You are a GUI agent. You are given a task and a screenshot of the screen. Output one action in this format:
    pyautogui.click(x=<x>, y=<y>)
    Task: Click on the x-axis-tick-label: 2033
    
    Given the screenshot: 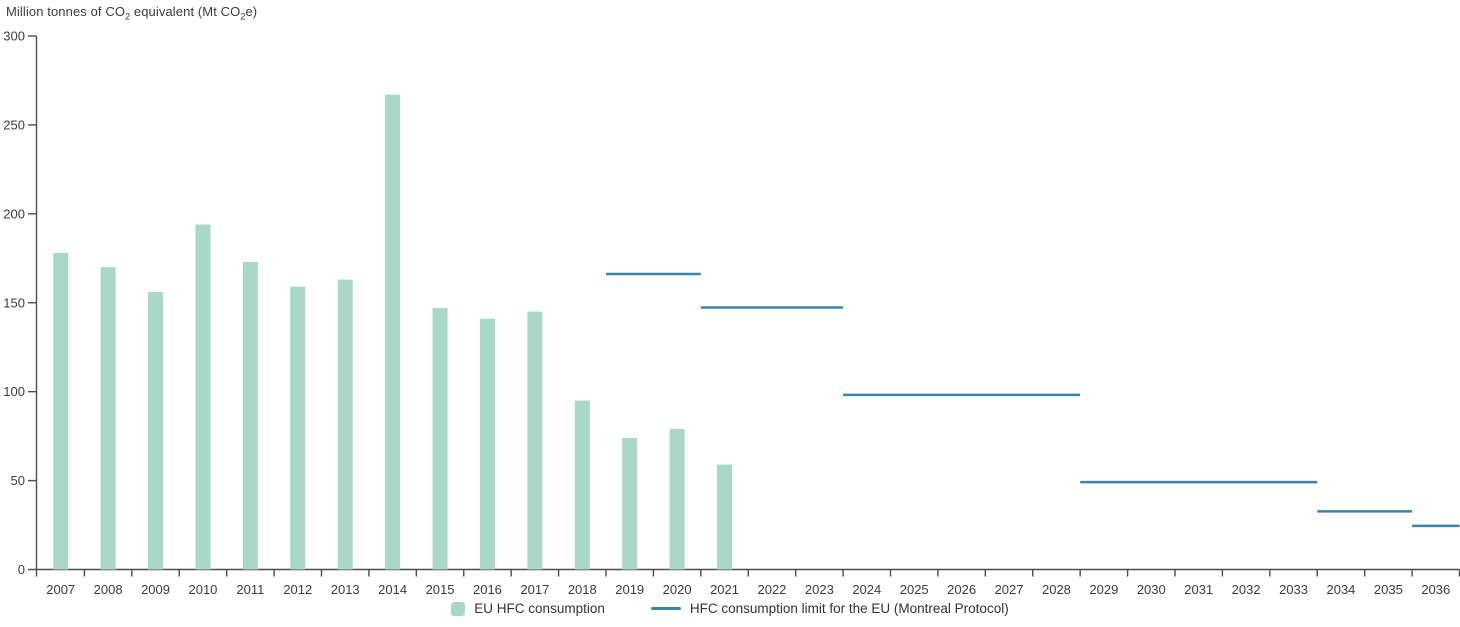 What is the action you would take?
    pyautogui.click(x=1293, y=589)
    